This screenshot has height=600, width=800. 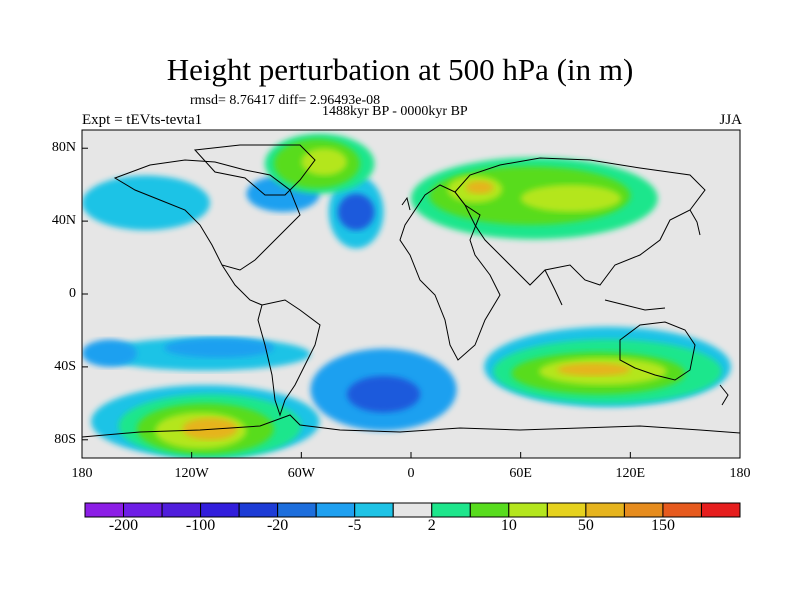 What do you see at coordinates (355, 525) in the screenshot?
I see `legend-label: -5` at bounding box center [355, 525].